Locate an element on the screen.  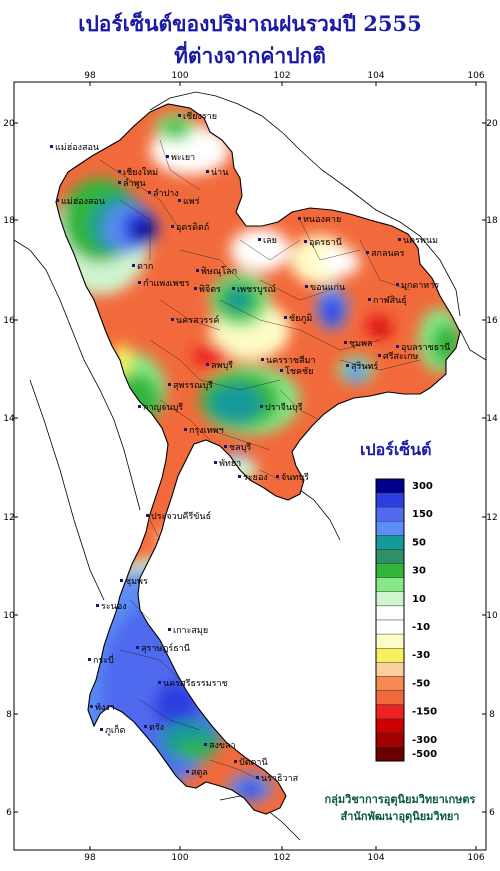
province-label: ลำปาง is located at coordinates (166, 193).